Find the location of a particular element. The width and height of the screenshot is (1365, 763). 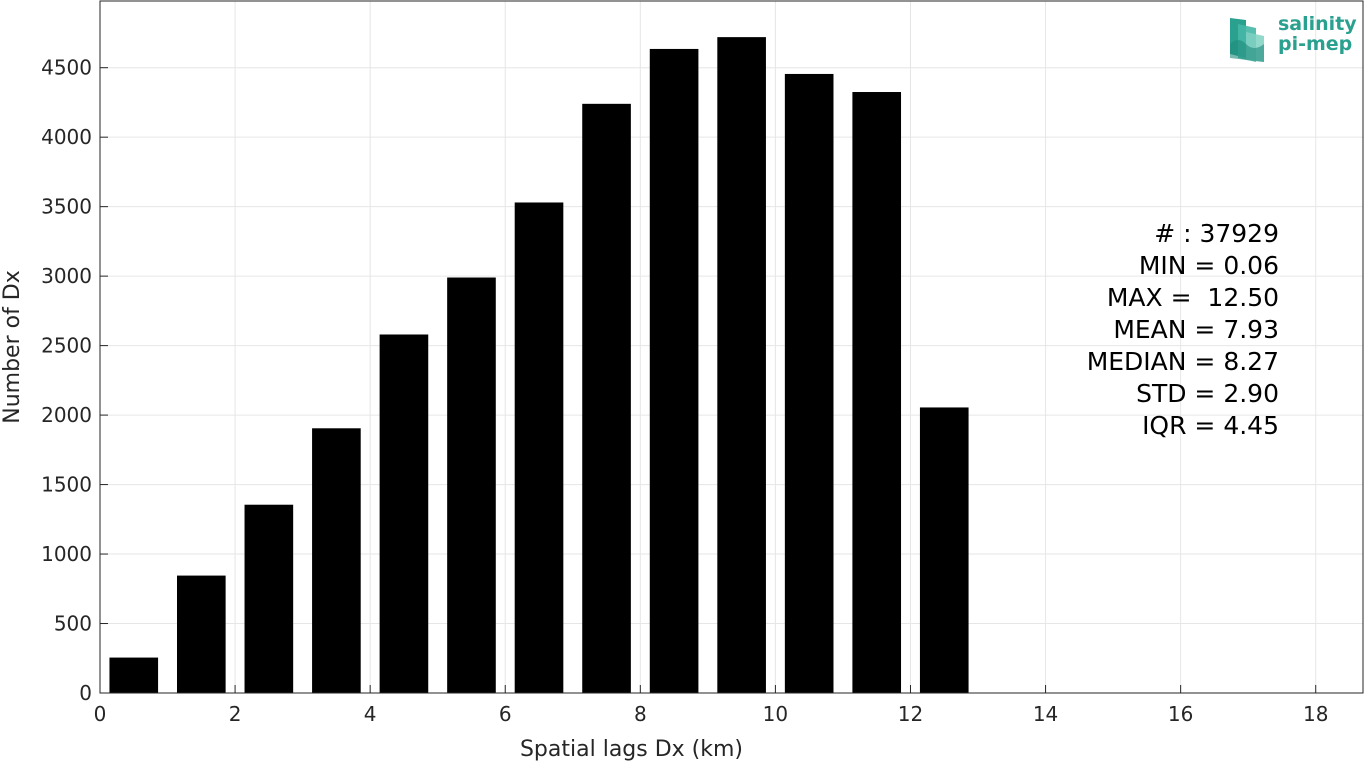

x-tick-label-8: 16 is located at coordinates (1180, 714).